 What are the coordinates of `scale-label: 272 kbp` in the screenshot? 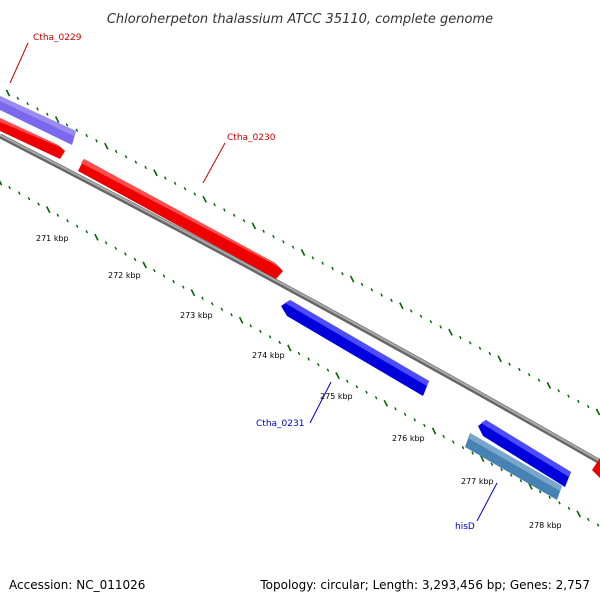 It's located at (124, 275).